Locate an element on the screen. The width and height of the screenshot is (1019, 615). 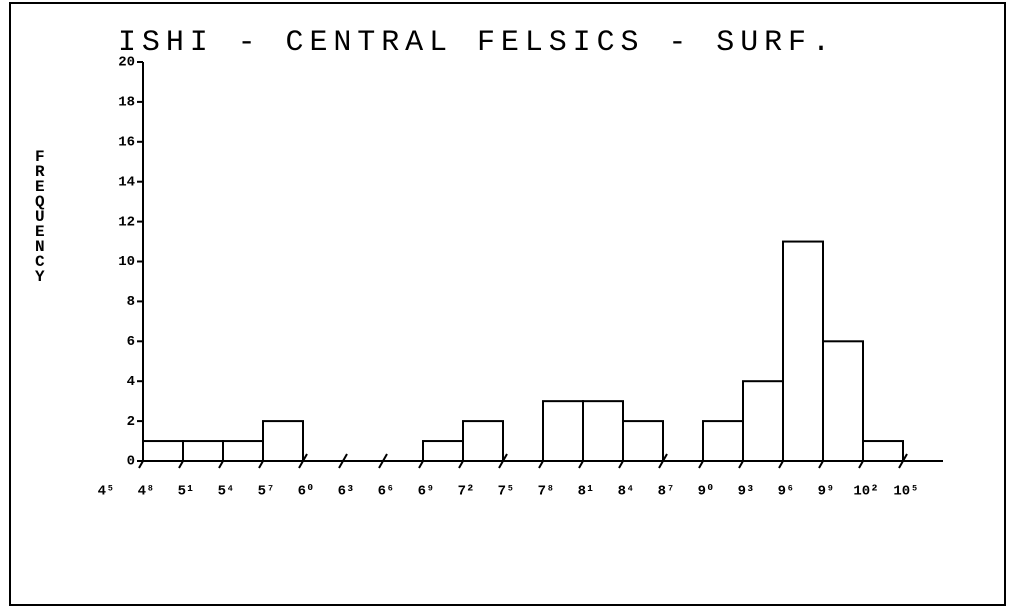
y-tick-label: 0 is located at coordinates (131, 462).